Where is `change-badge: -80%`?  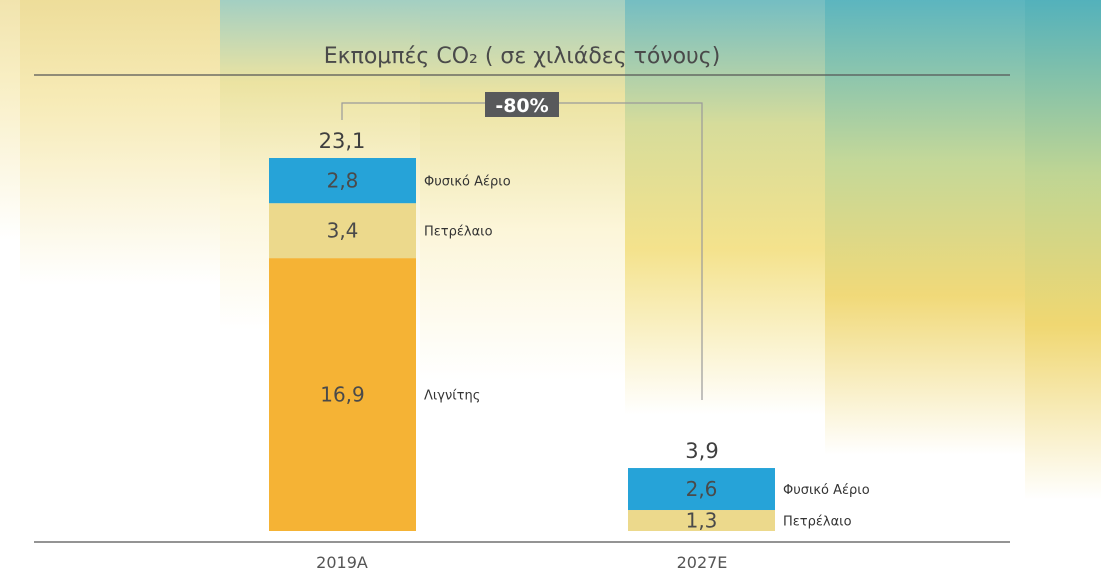 change-badge: -80% is located at coordinates (522, 104).